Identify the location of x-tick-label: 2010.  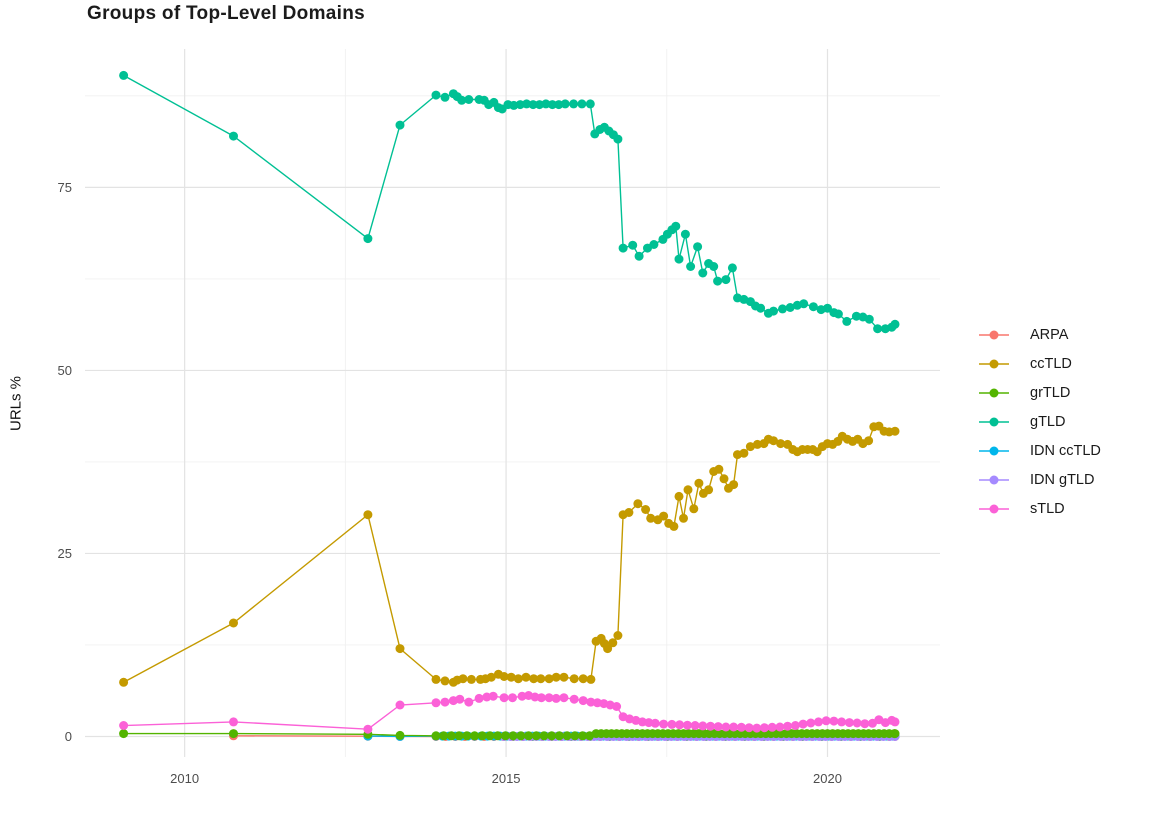
(184, 778).